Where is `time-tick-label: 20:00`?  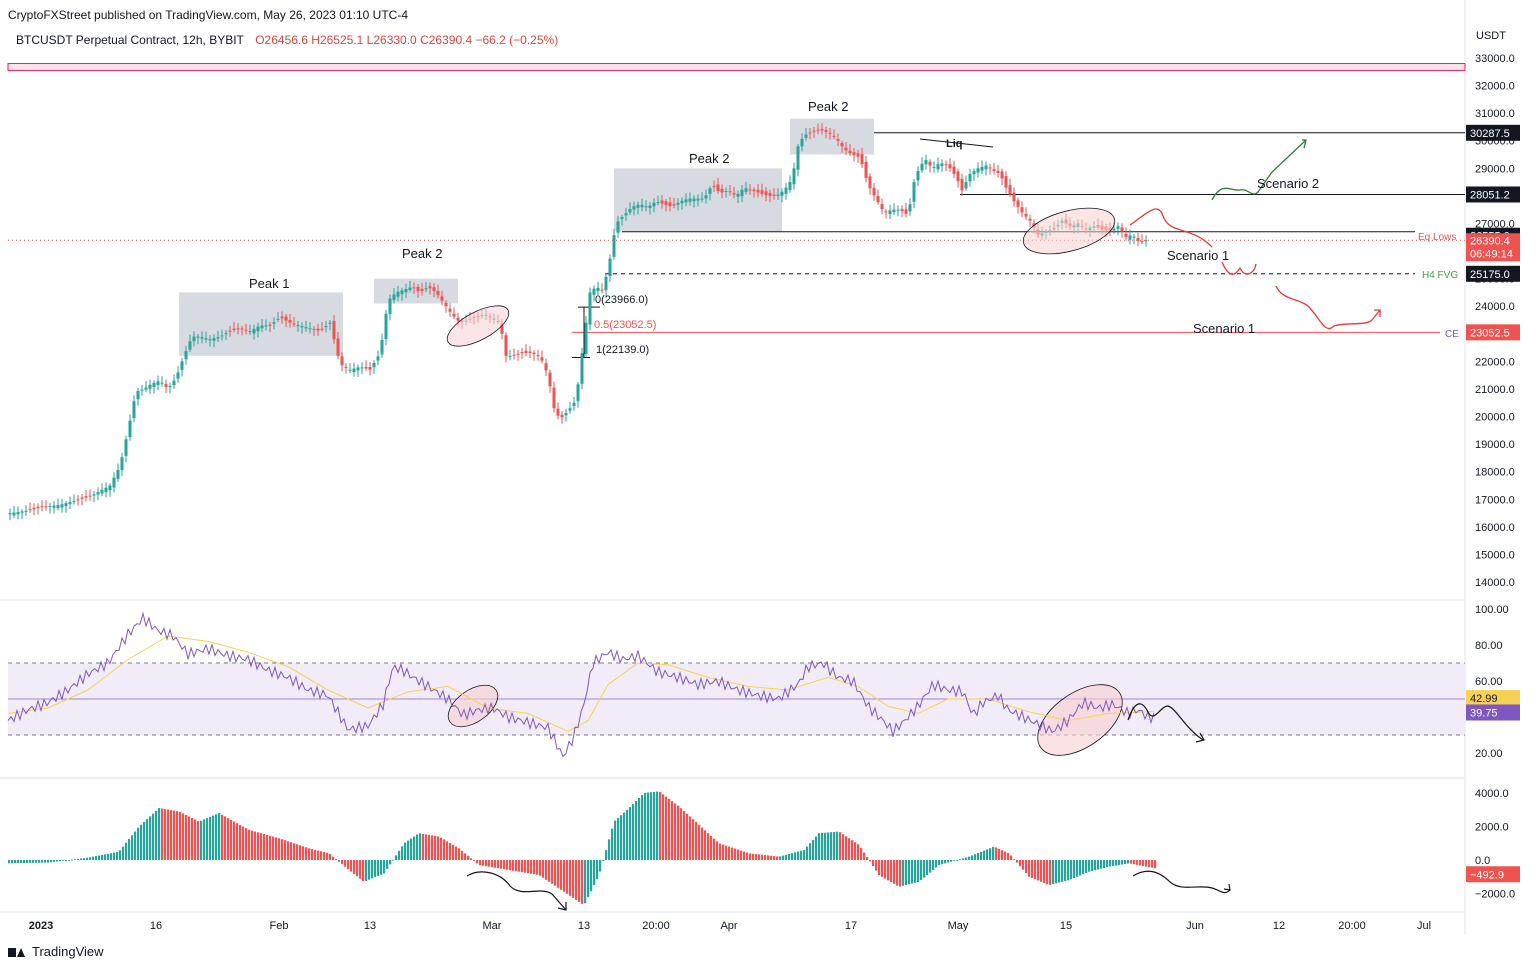
time-tick-label: 20:00 is located at coordinates (656, 926).